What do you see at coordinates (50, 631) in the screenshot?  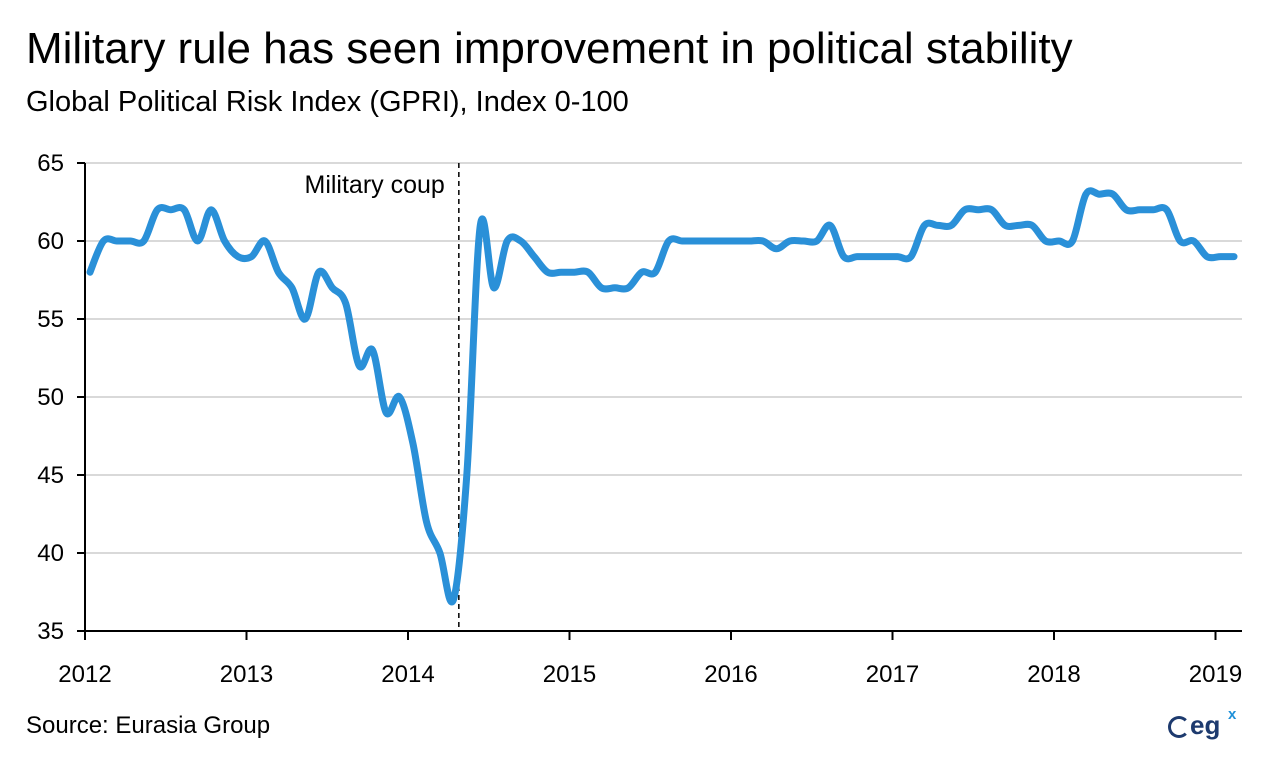 I see `y-tick-label: 35` at bounding box center [50, 631].